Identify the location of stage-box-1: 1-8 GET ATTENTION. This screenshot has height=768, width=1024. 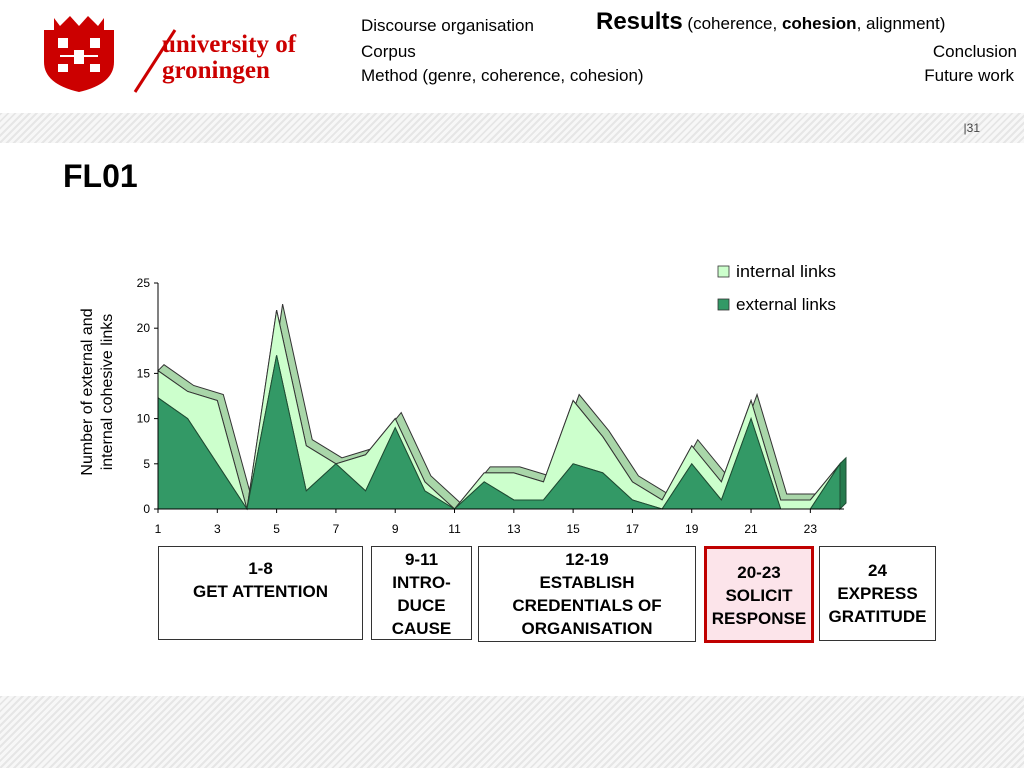
(260, 593).